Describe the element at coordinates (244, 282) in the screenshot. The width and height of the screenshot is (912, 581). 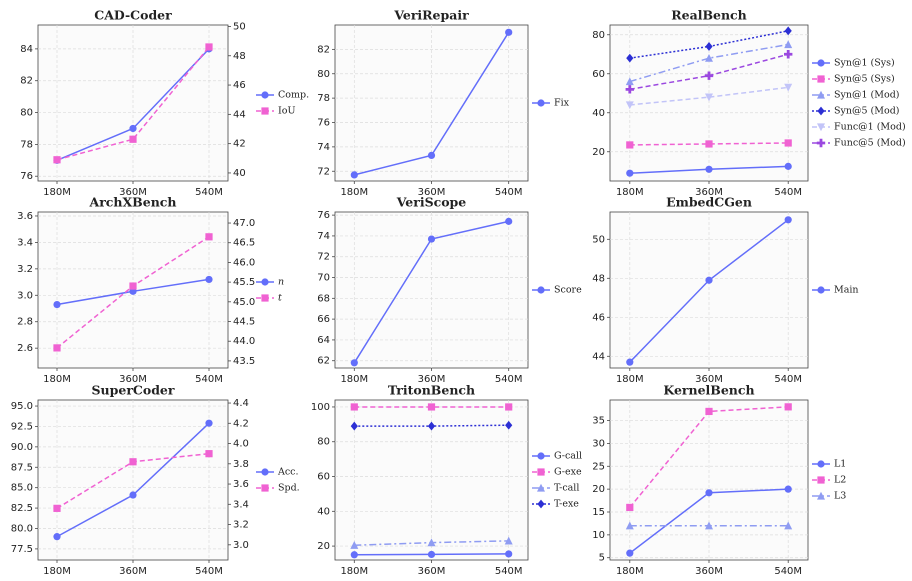
I see `y2-tick-label: 45.5` at that location.